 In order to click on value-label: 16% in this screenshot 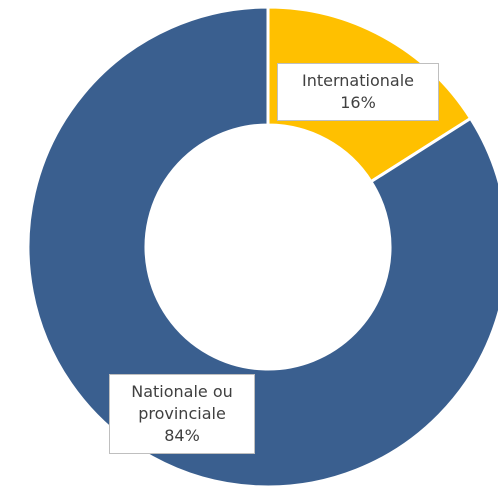, I will do `click(358, 102)`.